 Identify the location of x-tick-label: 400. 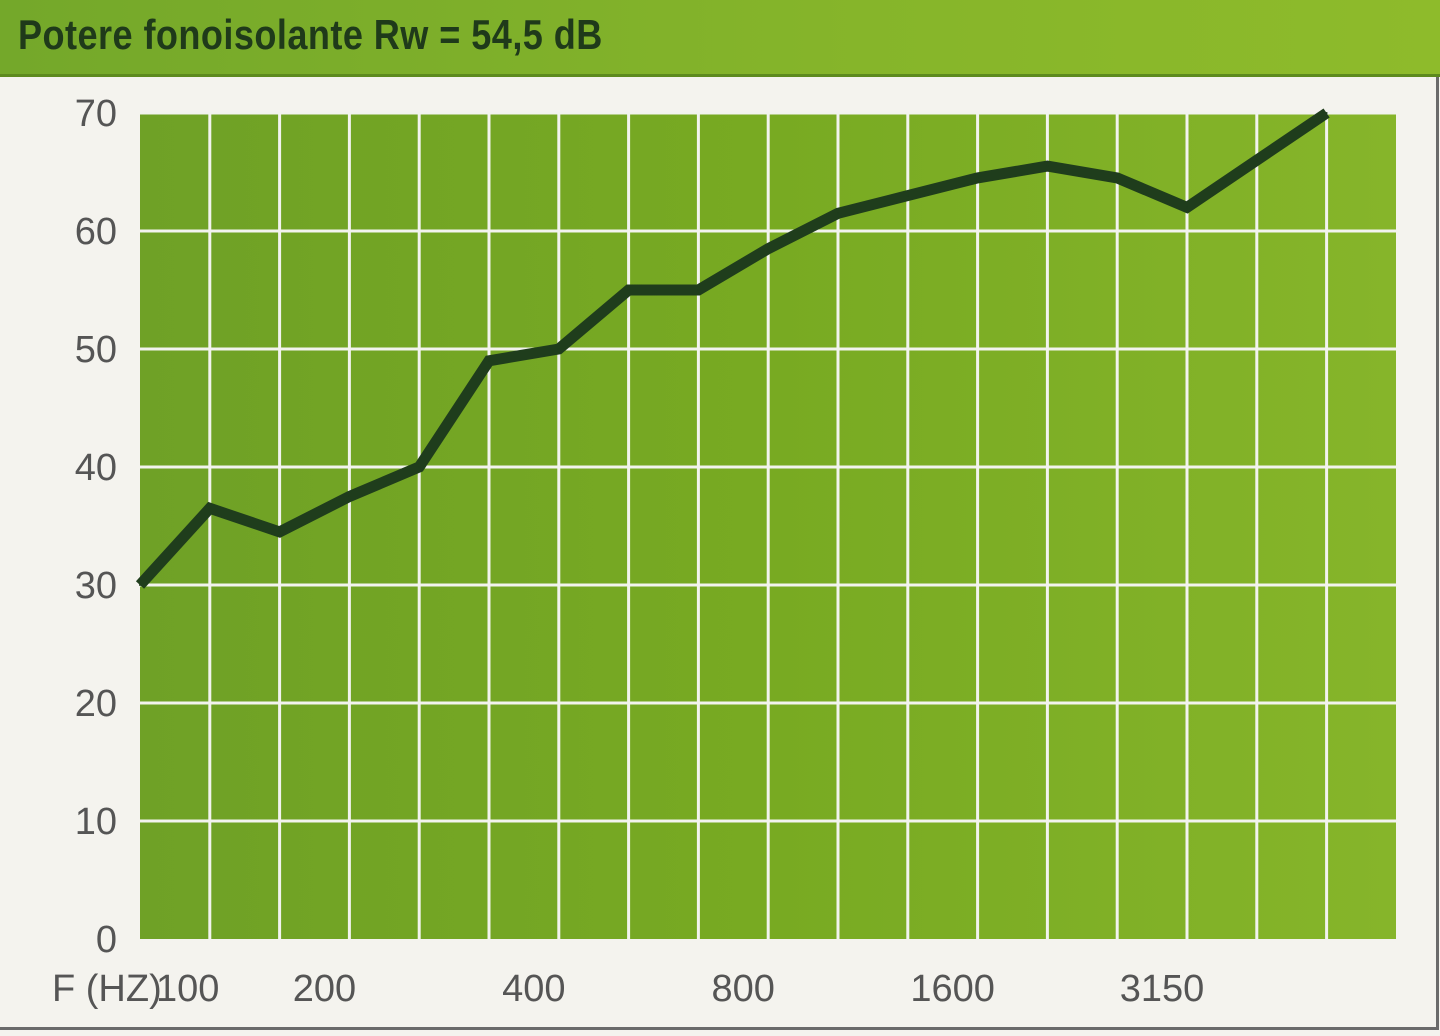
(533, 989).